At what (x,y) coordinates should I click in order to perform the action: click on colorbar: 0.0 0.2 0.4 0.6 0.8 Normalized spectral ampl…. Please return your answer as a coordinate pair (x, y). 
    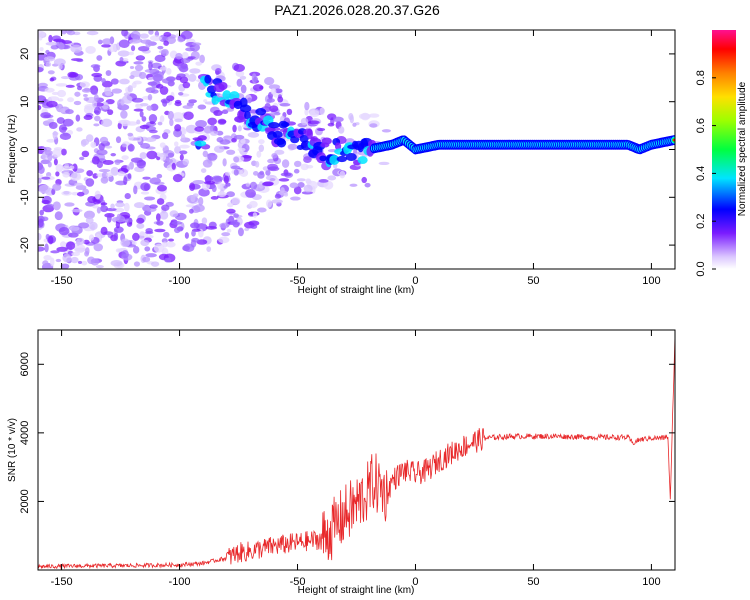
    Looking at the image, I should click on (721, 153).